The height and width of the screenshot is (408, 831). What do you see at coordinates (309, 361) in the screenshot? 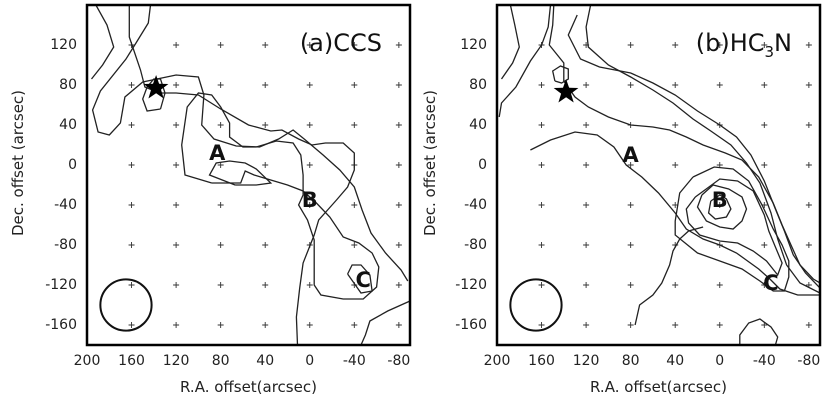
I see `x-tick-label: 0` at bounding box center [309, 361].